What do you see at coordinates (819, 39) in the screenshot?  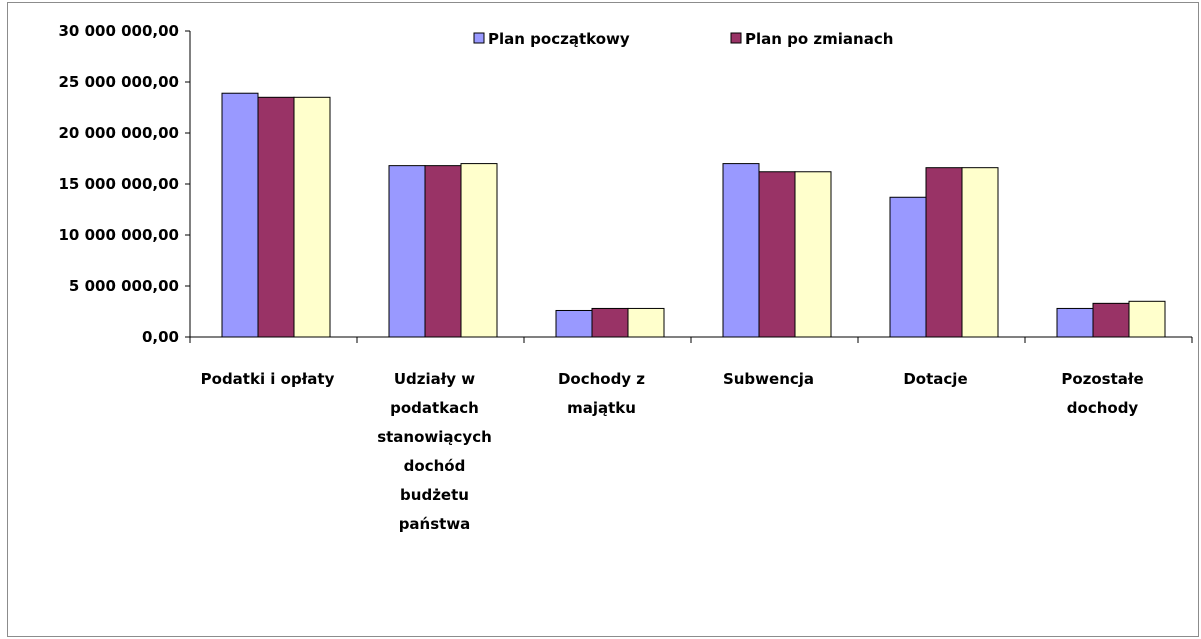 I see `legend-label: Plan po zmianach` at bounding box center [819, 39].